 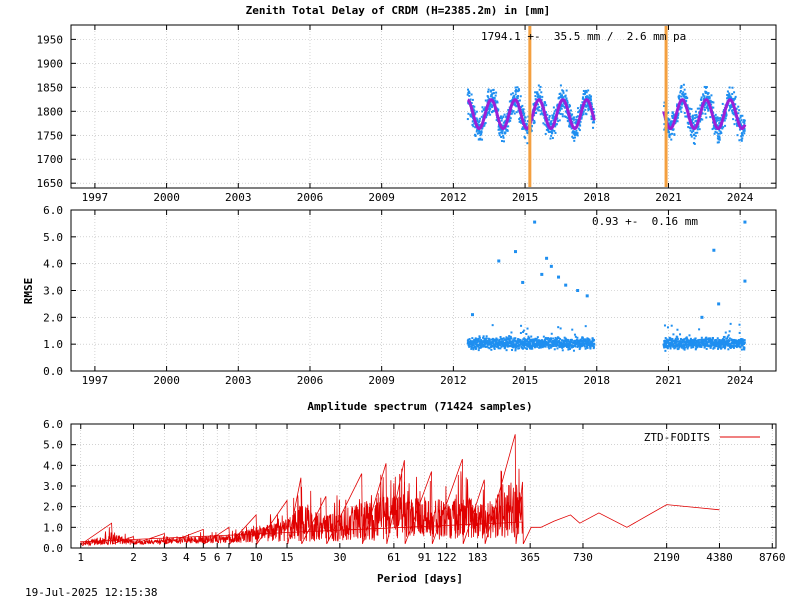 I want to click on spectrum-xtick-label: 183, so click(x=478, y=557).